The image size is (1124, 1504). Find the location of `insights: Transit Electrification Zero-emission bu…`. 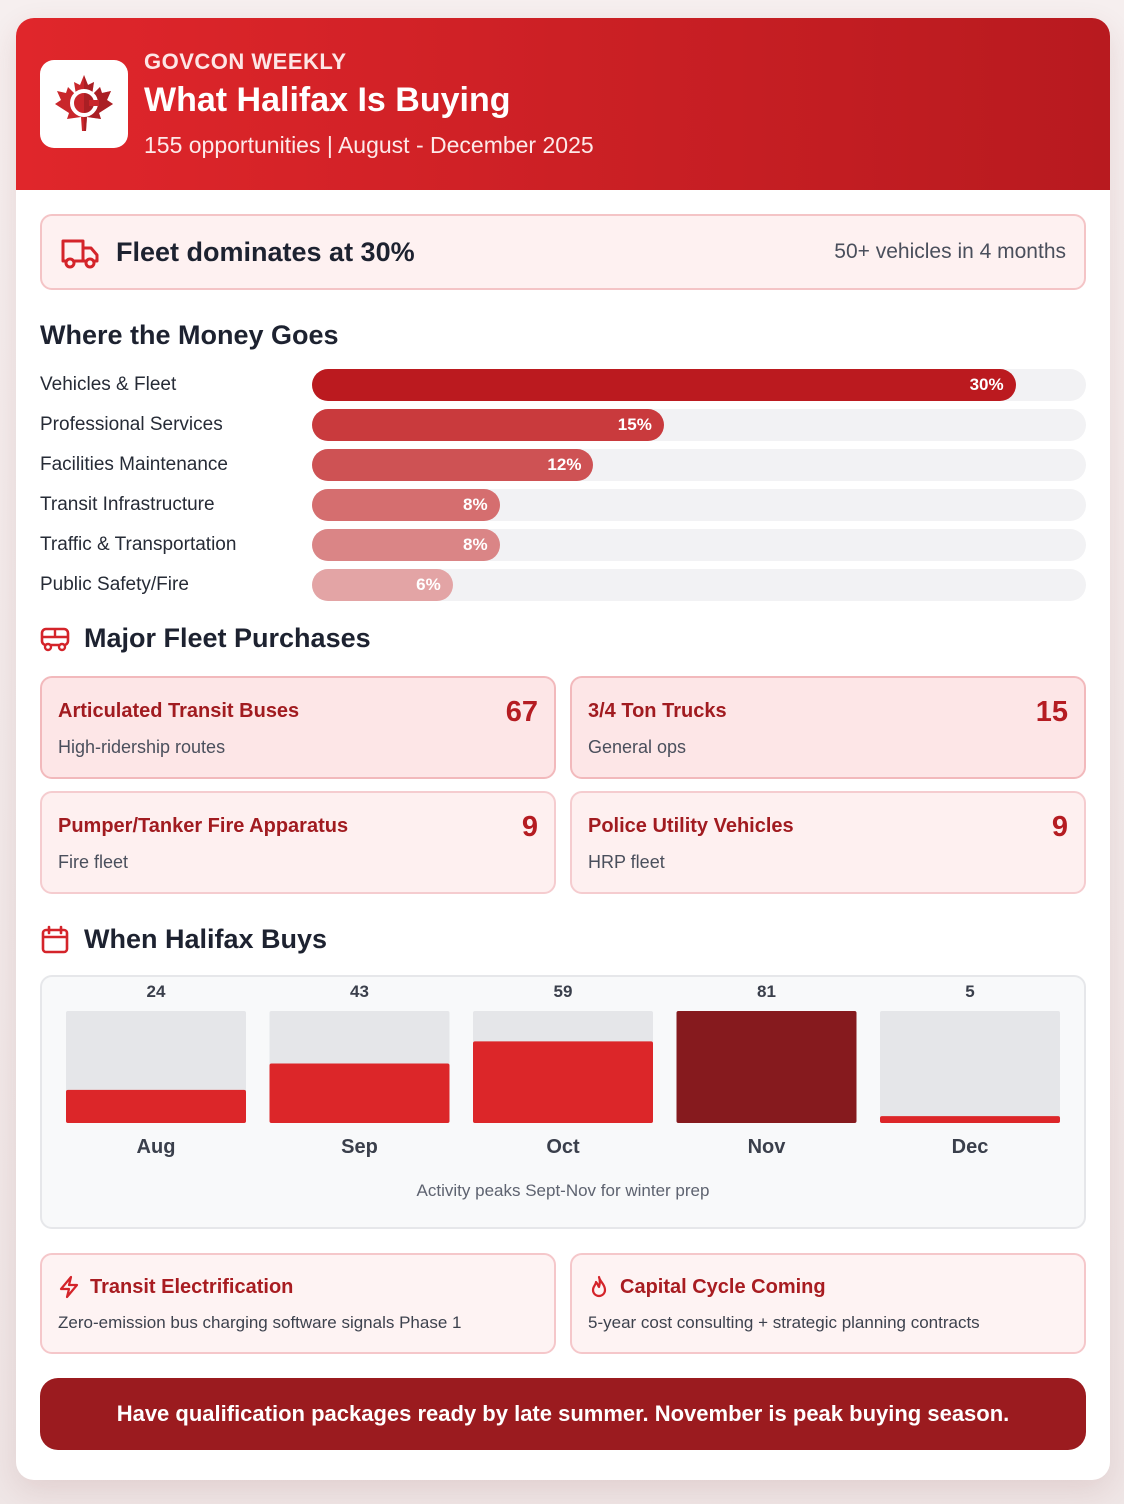

insights: Transit Electrification Zero-emission bu… is located at coordinates (563, 1303).